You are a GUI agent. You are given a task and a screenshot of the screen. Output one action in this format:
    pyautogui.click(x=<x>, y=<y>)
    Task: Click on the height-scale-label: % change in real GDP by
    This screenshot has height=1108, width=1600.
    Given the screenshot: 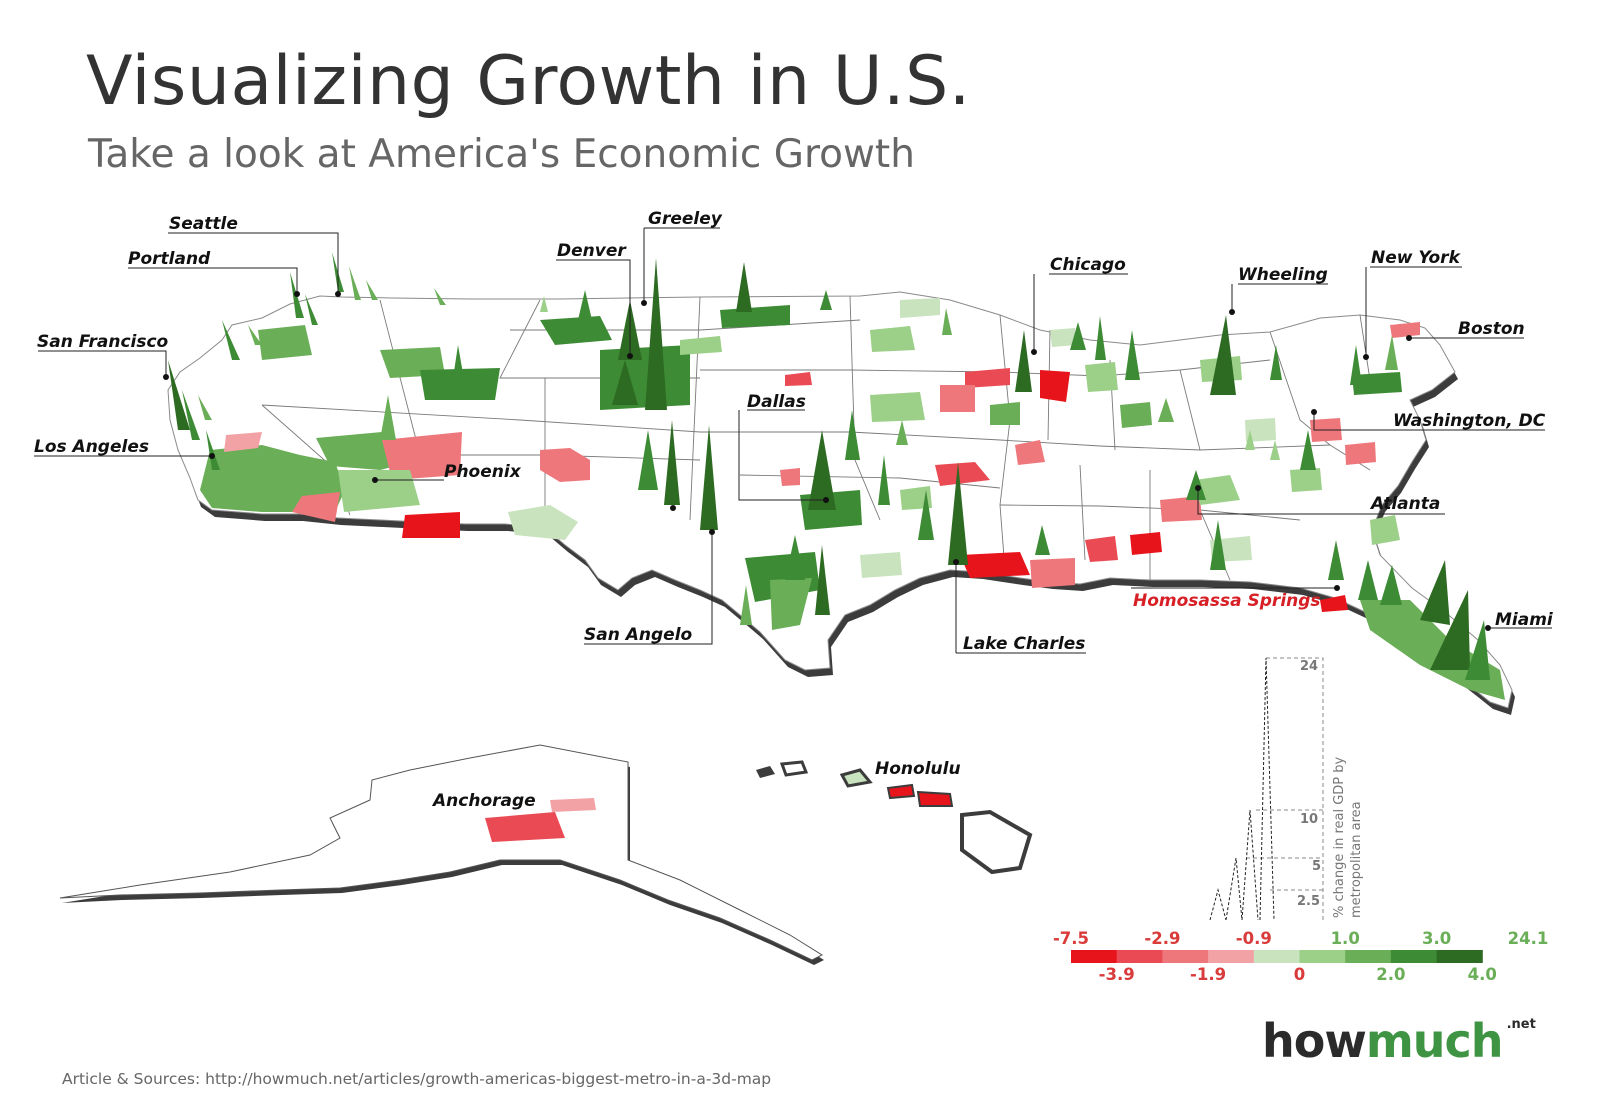 What is the action you would take?
    pyautogui.click(x=1339, y=837)
    